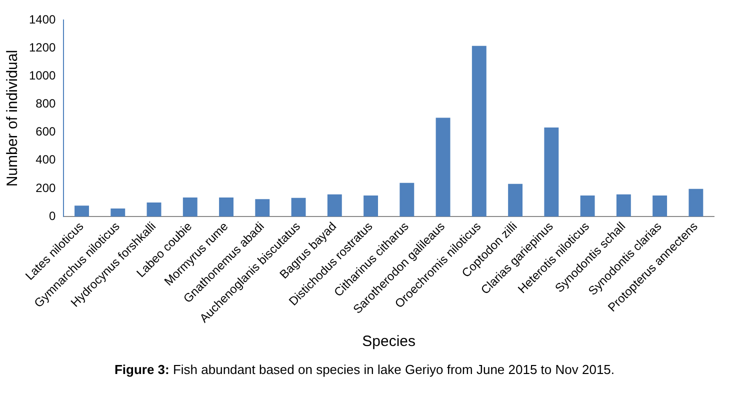 The width and height of the screenshot is (729, 396). Describe the element at coordinates (13, 118) in the screenshot. I see `y-axis-title: Number of individual` at that location.